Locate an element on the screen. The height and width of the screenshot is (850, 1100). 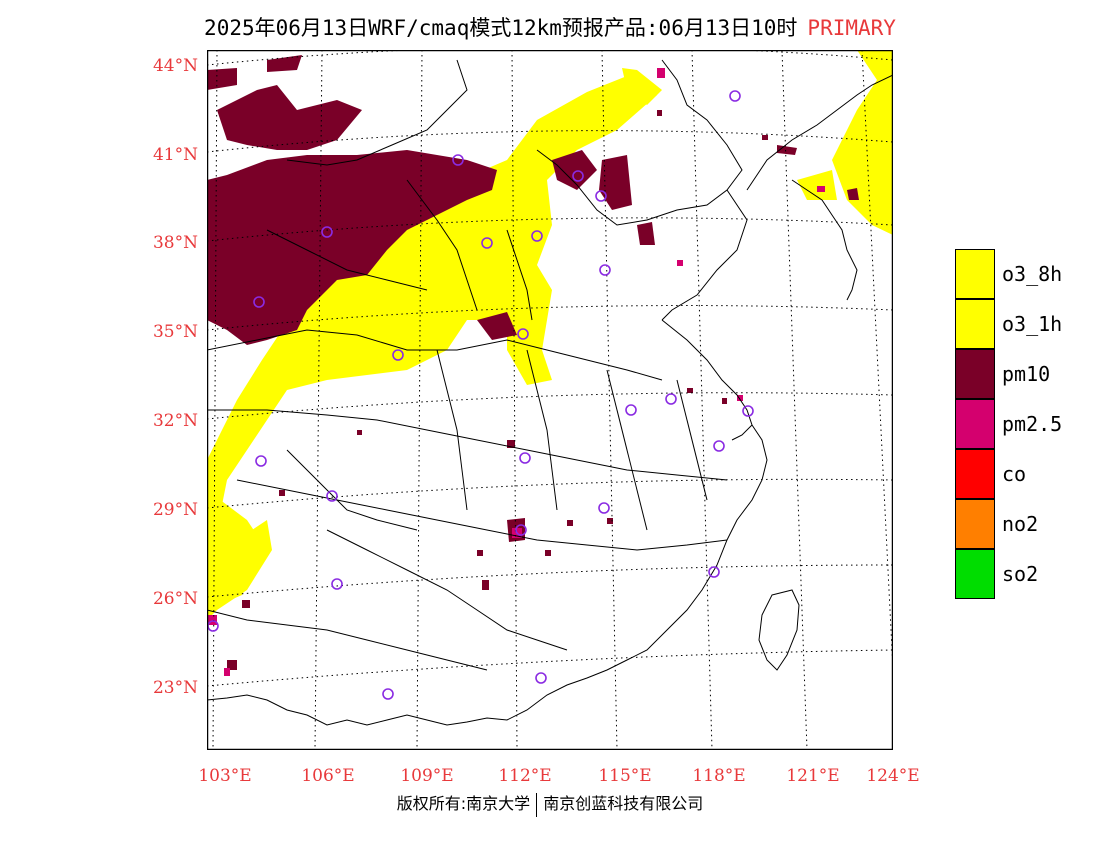
legend-item-pm10: pm10 is located at coordinates (1027, 374).